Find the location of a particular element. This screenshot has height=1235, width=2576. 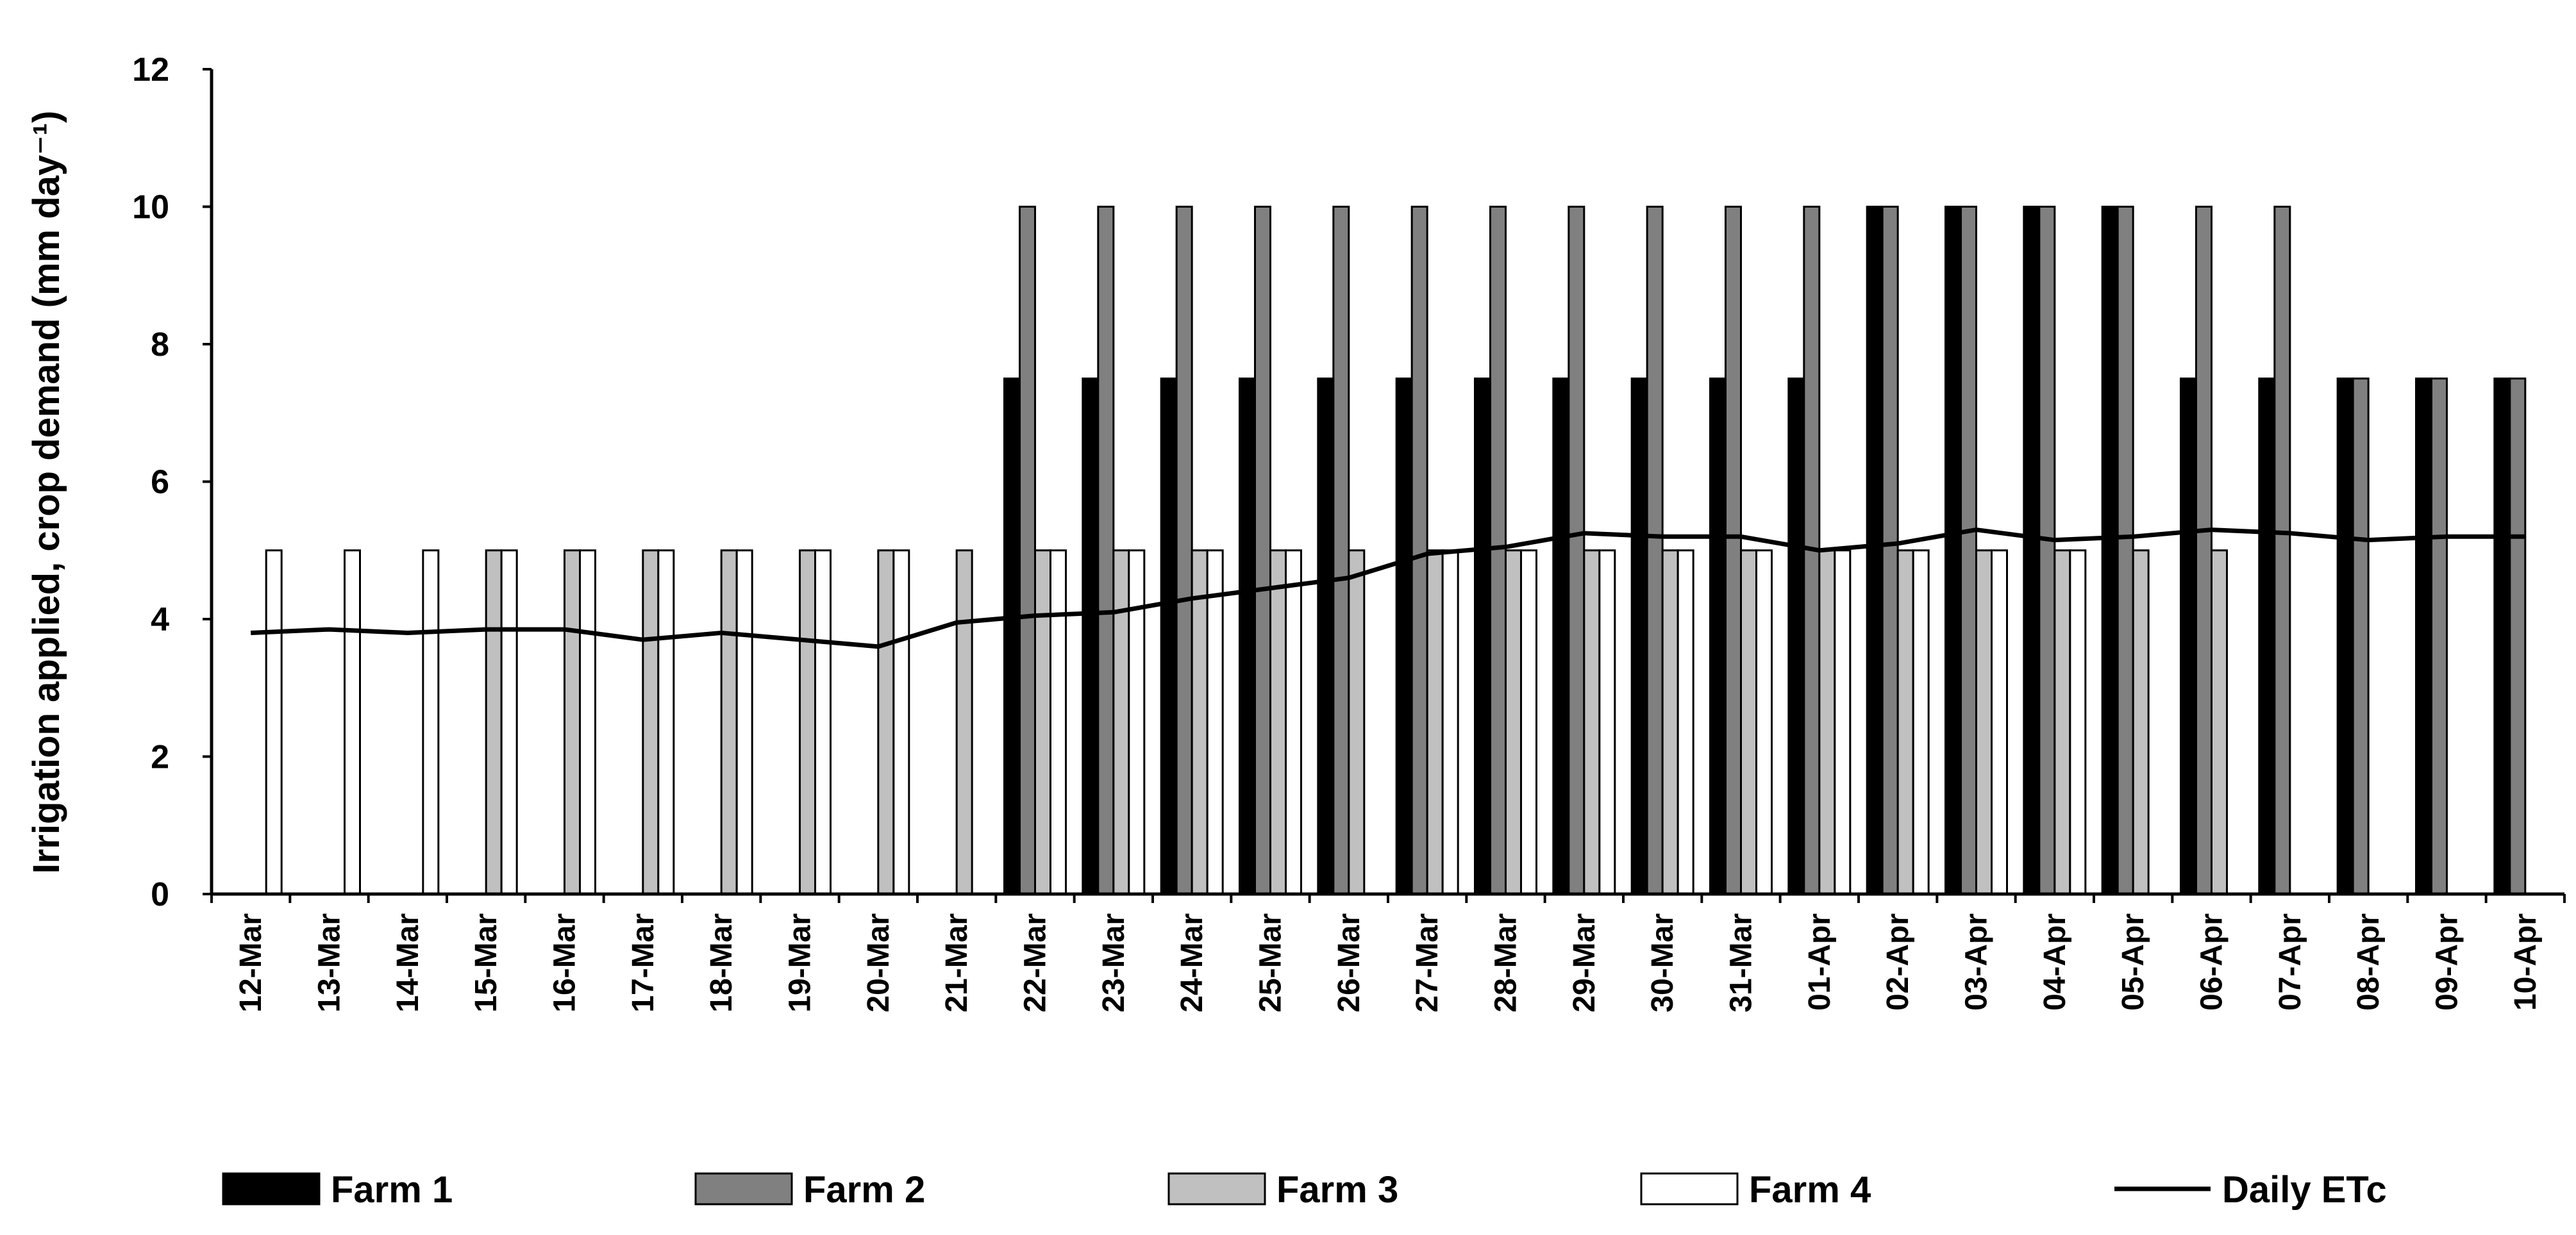

x-tick-label-14-Mar: 14-Mar is located at coordinates (408, 963).